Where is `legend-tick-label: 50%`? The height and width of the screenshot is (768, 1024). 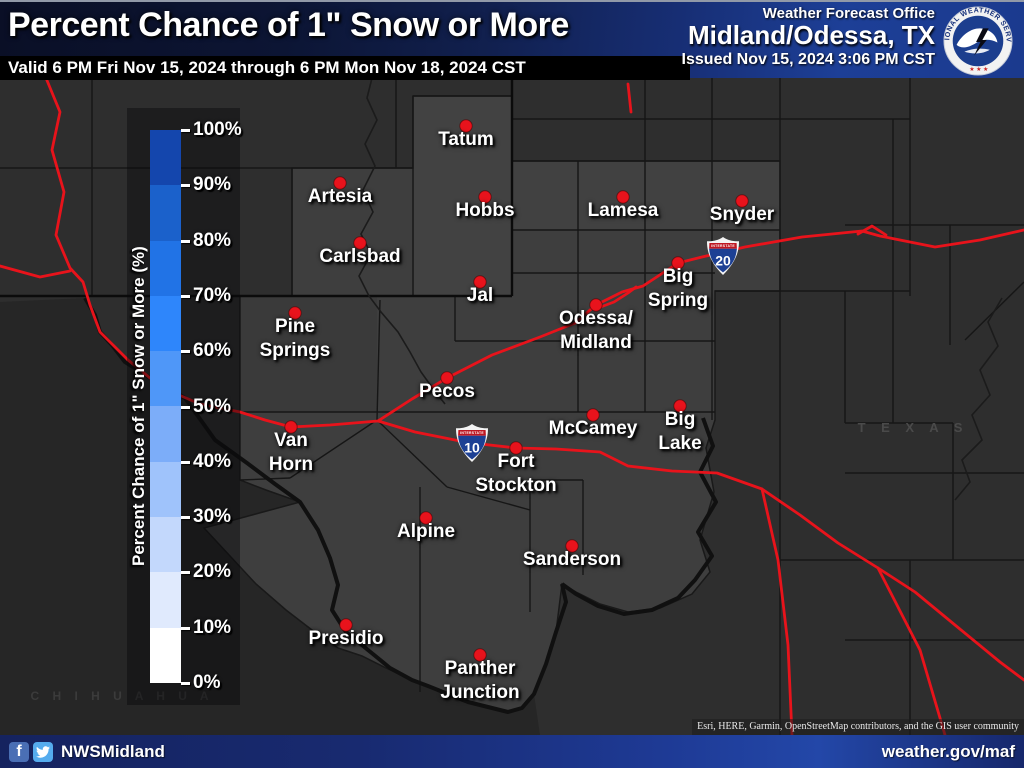 legend-tick-label: 50% is located at coordinates (212, 406).